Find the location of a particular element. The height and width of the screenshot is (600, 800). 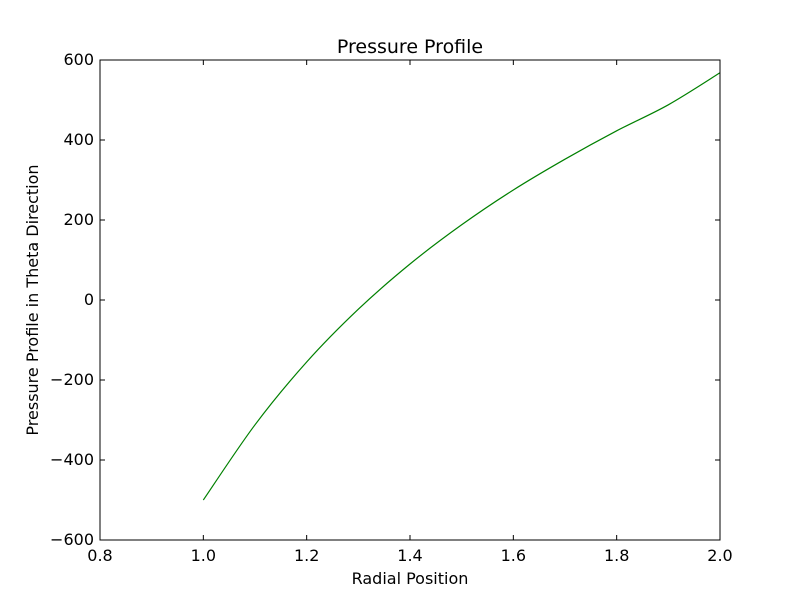

x-tick-label: 1.4 is located at coordinates (409, 555).